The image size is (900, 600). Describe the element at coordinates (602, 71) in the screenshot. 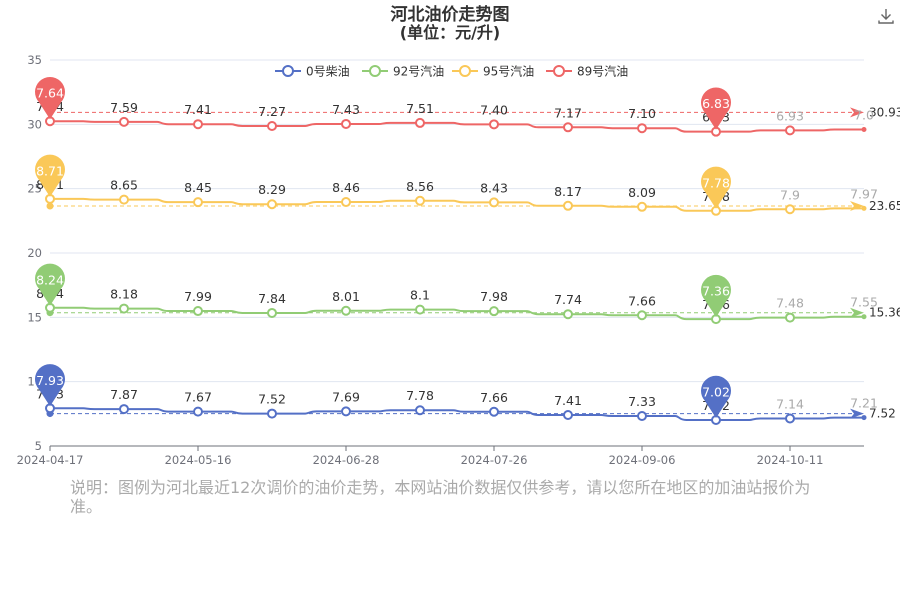

I see `legend-label: 89号汽油` at that location.